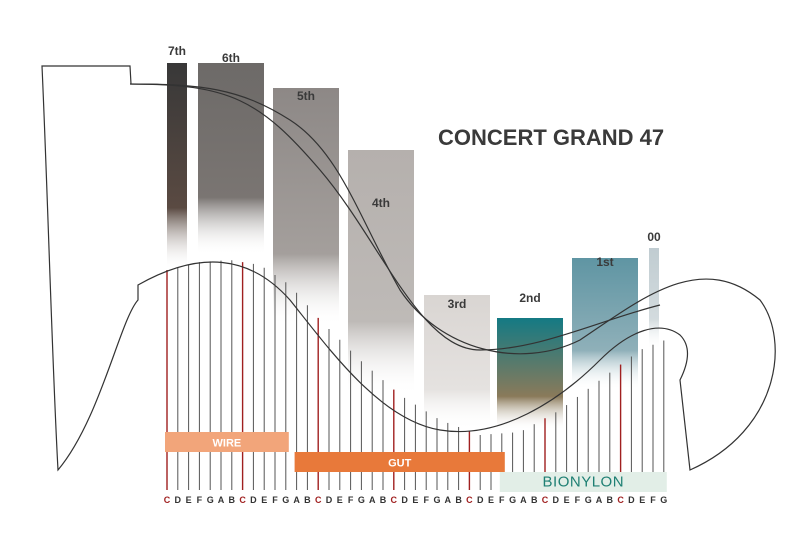 The height and width of the screenshot is (533, 800). Describe the element at coordinates (426, 500) in the screenshot. I see `note-label-24: F` at that location.